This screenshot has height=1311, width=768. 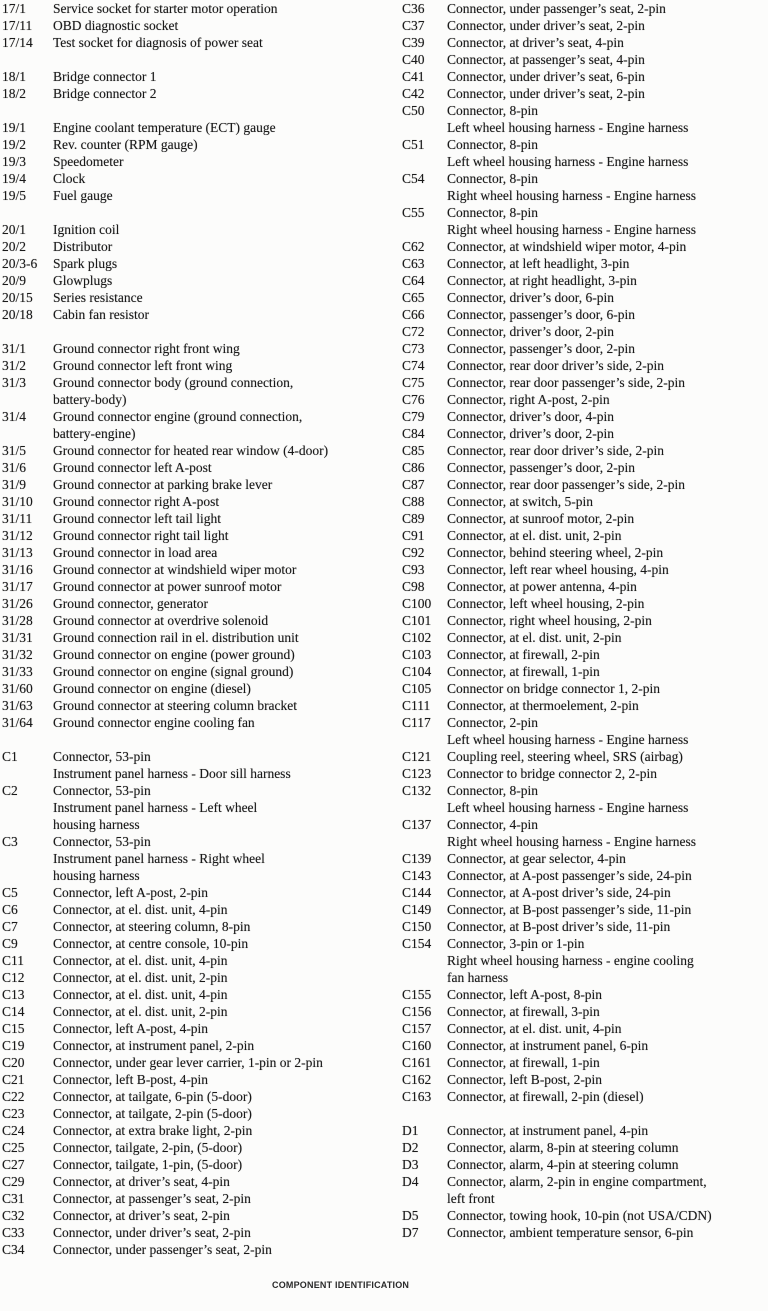 I want to click on description-line: Connector, under driver’s seat, 2-pin, so click(x=546, y=93).